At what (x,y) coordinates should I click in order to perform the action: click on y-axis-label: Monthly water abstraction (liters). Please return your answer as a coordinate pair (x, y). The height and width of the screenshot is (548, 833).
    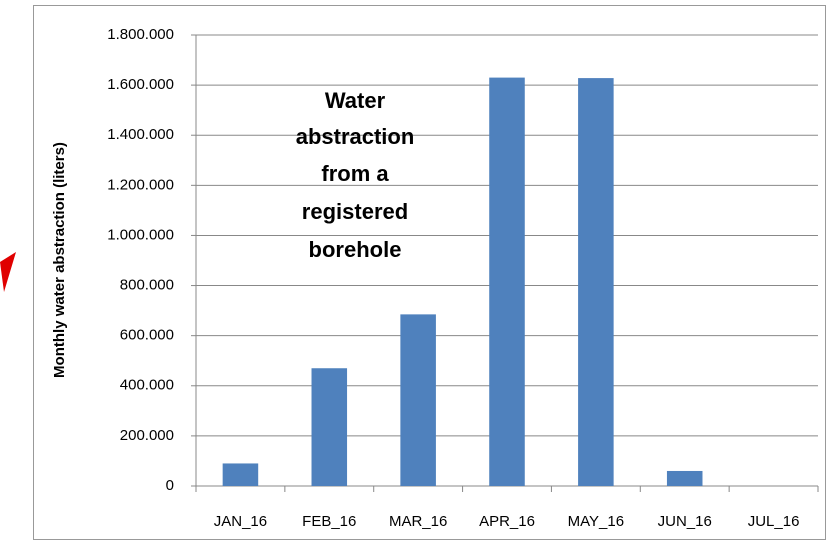
    Looking at the image, I should click on (59, 260).